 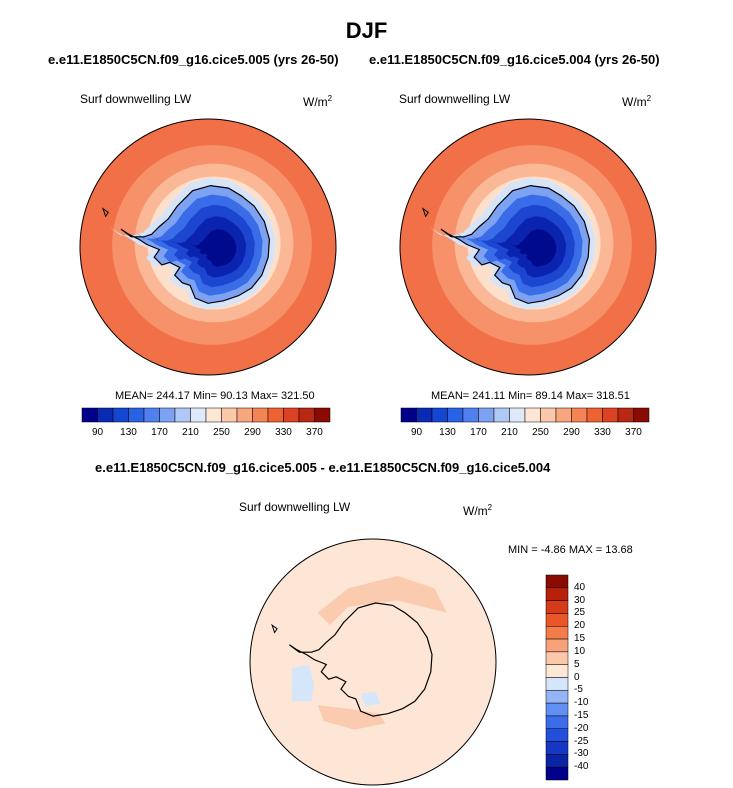 What do you see at coordinates (577, 677) in the screenshot?
I see `diff-colorbar-tick-label: 0` at bounding box center [577, 677].